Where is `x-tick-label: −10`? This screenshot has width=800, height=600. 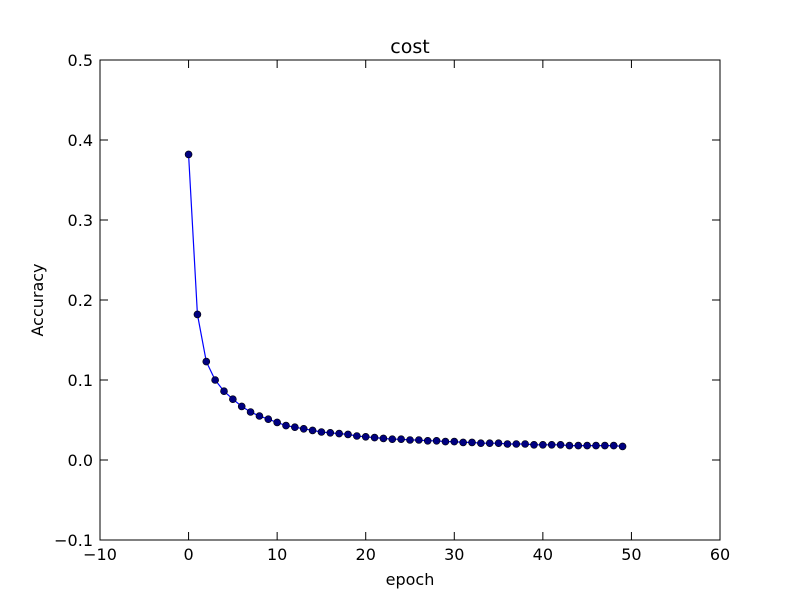 x-tick-label: −10 is located at coordinates (100, 554).